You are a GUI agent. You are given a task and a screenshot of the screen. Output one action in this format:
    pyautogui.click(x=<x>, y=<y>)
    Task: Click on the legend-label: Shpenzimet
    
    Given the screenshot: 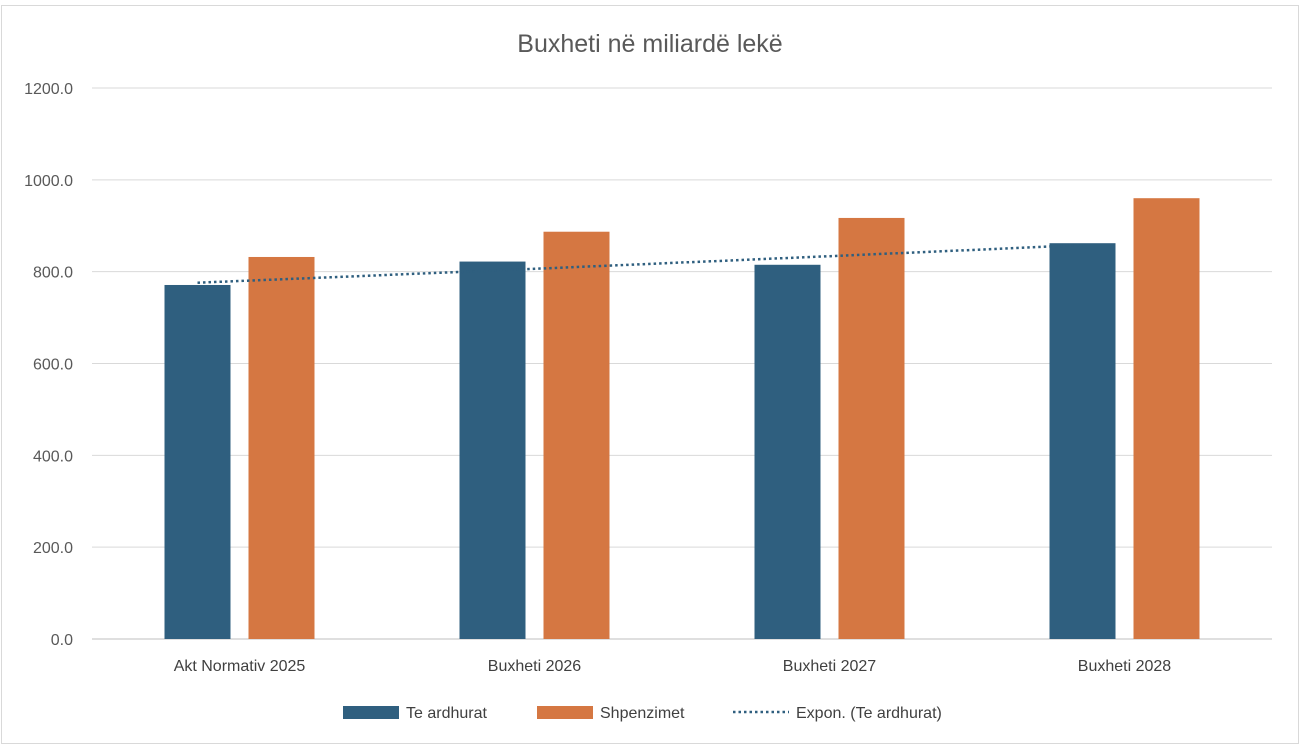 What is the action you would take?
    pyautogui.click(x=642, y=713)
    